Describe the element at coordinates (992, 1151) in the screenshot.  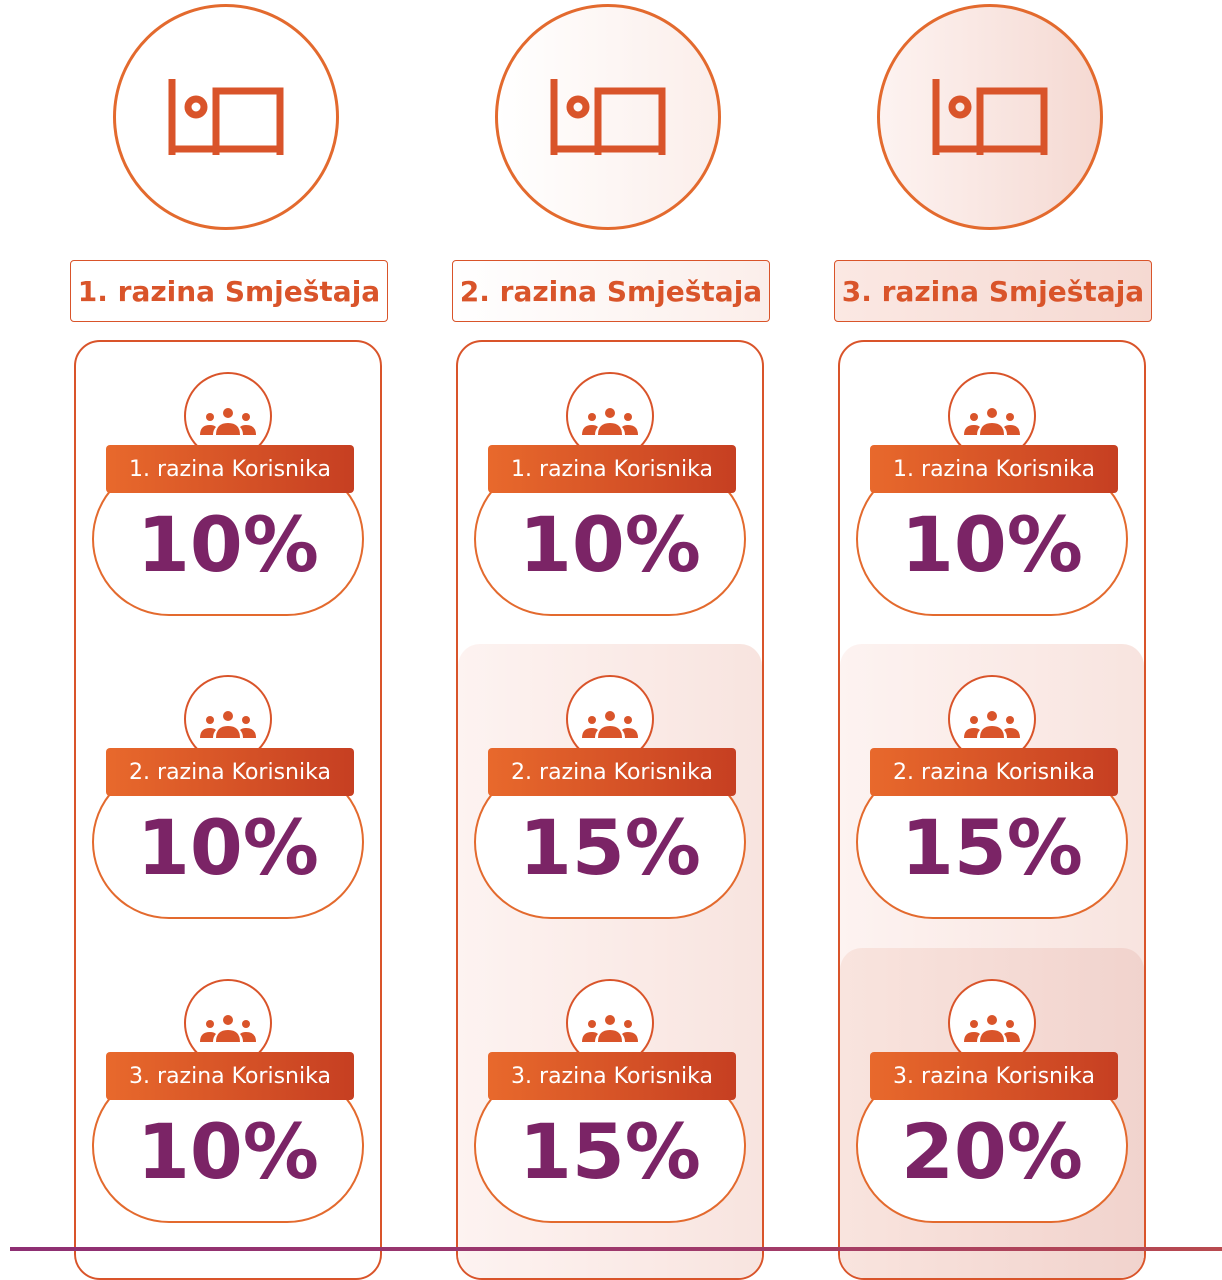
I see `discount-percentage: 20%` at that location.